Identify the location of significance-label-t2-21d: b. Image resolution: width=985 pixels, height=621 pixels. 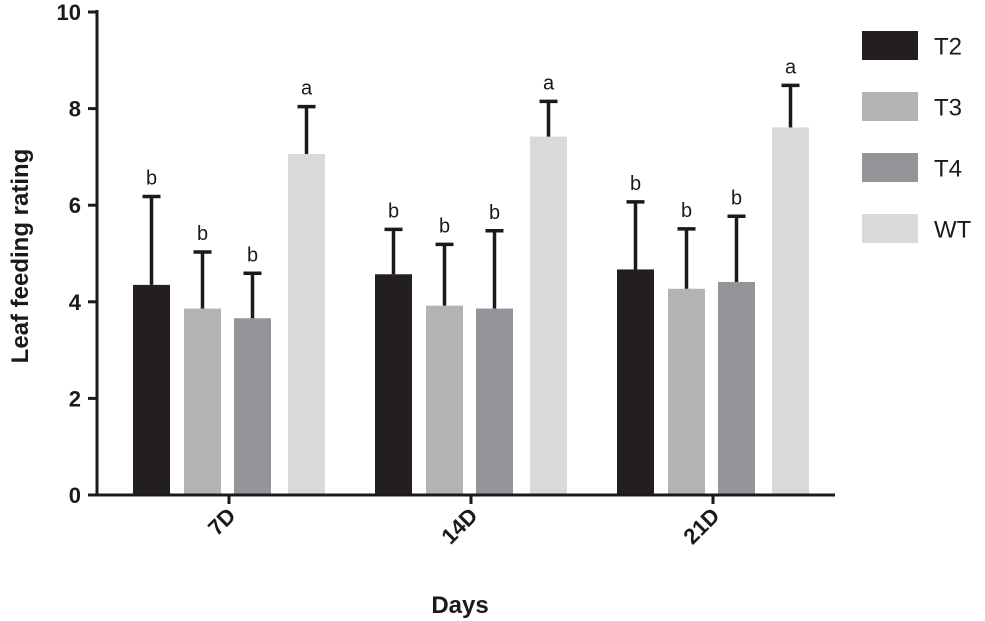
(635, 184).